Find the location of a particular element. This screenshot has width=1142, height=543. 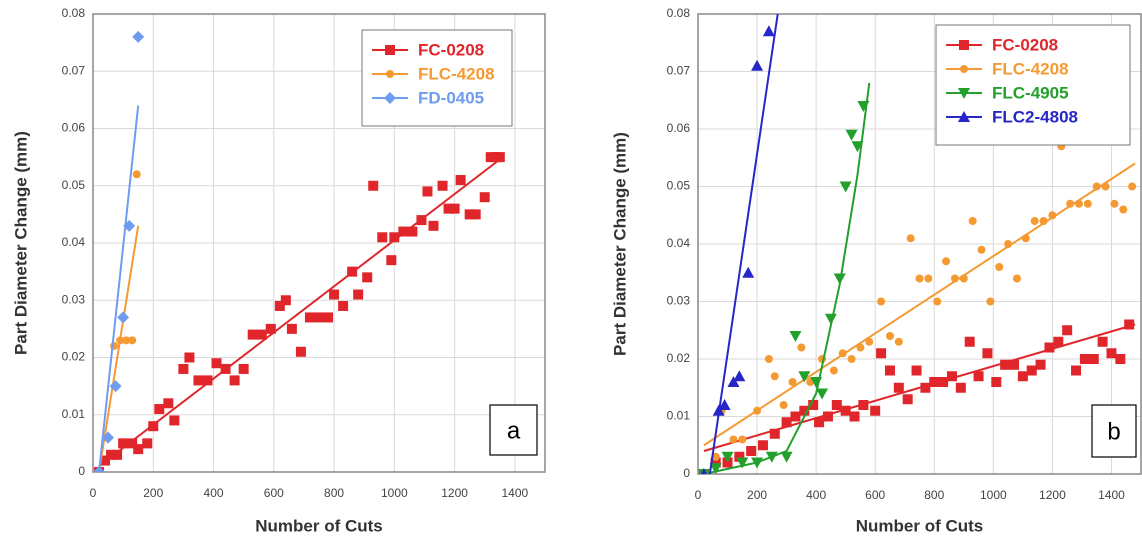

legend-label: FLC2-4808 is located at coordinates (1035, 116).